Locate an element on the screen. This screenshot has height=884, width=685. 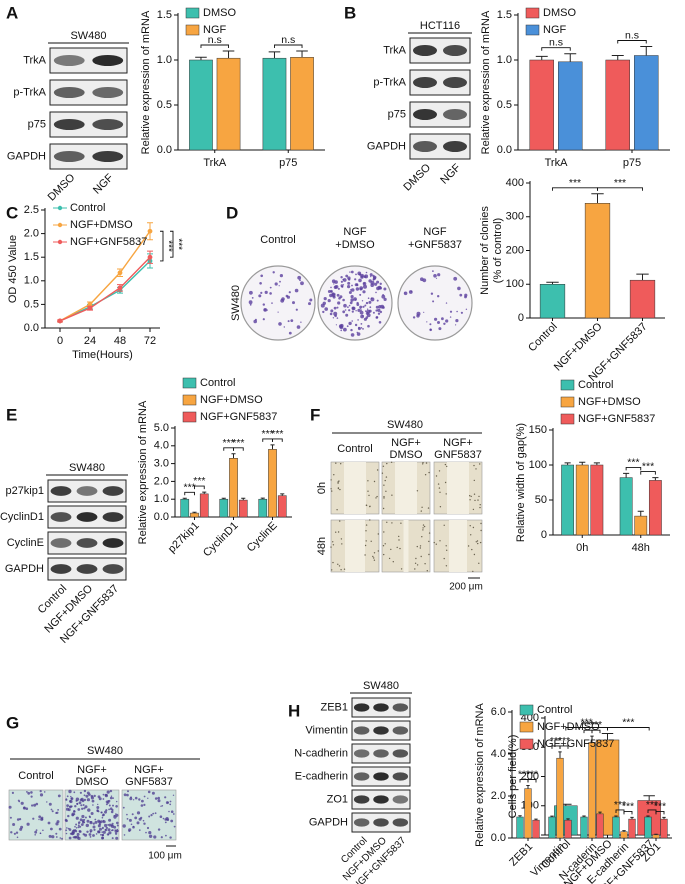
y-axis-label: Relative expression of mRNA is located at coordinates (486, 82).